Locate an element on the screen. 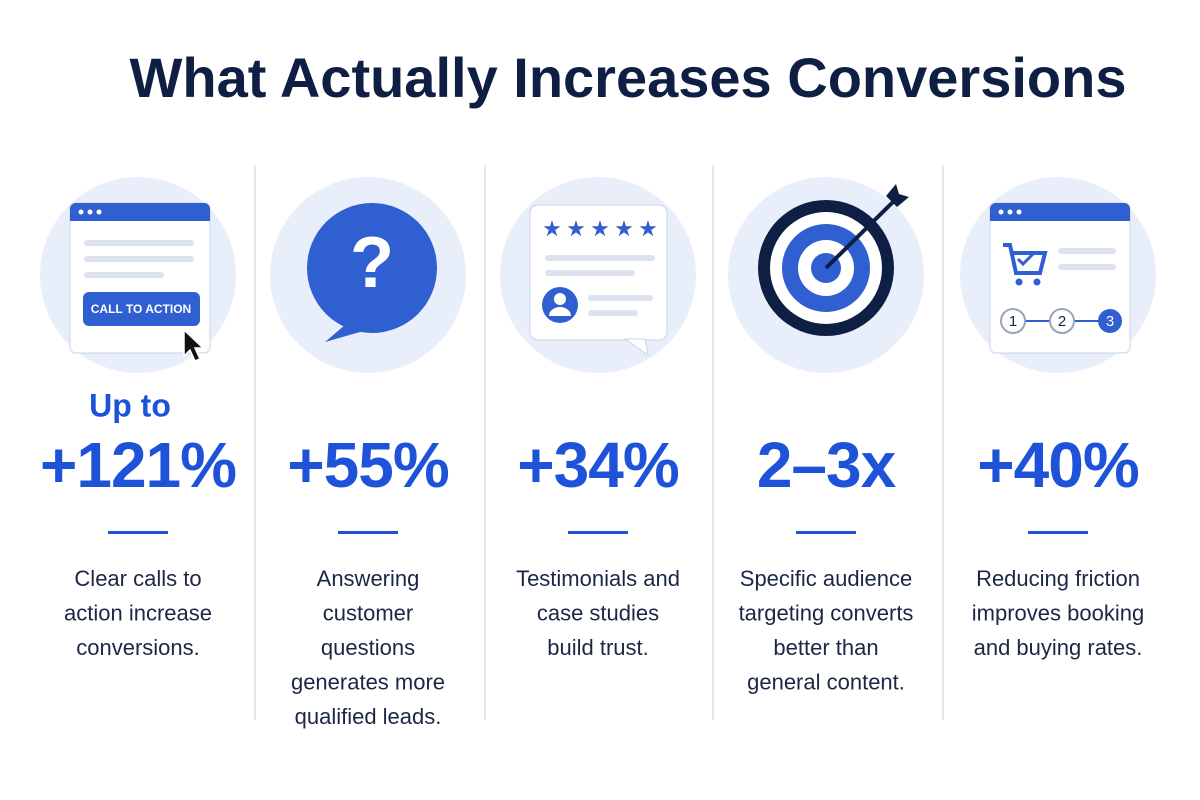 The width and height of the screenshot is (1200, 800). icon-testimonial: ★ ★ ★ ★ ★ is located at coordinates (598, 275).